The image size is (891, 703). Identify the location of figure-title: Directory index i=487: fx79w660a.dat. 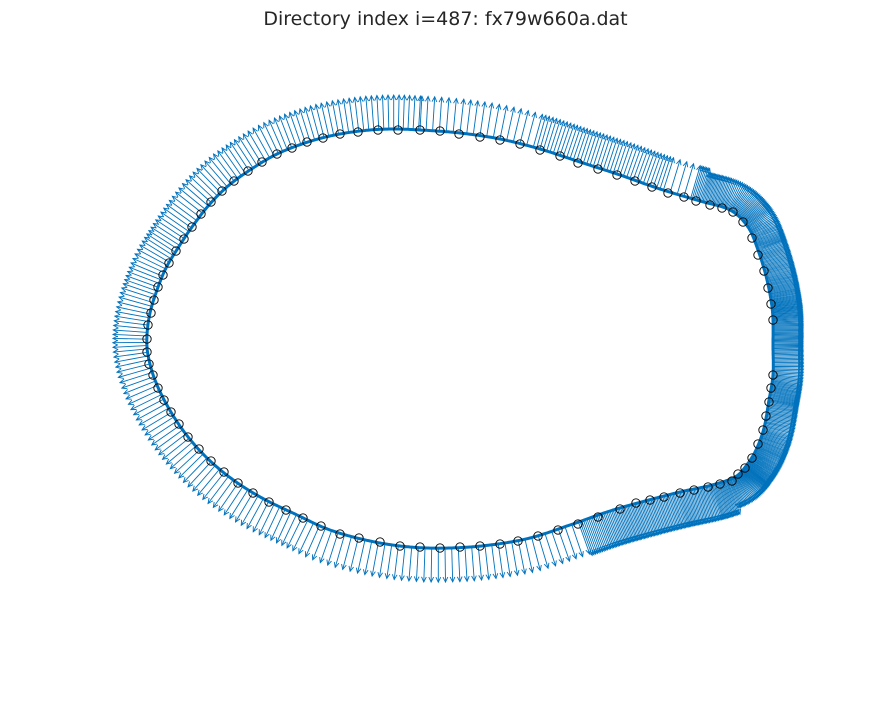
(445, 19).